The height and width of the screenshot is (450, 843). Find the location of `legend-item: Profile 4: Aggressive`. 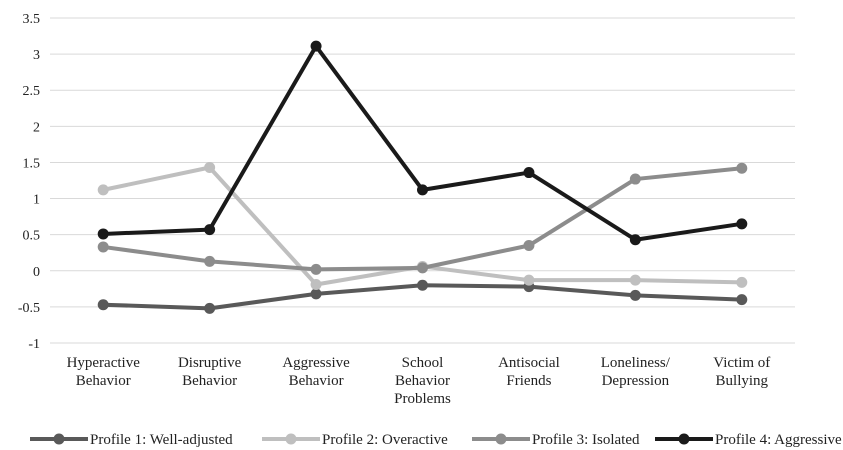

legend-item: Profile 4: Aggressive is located at coordinates (748, 440).